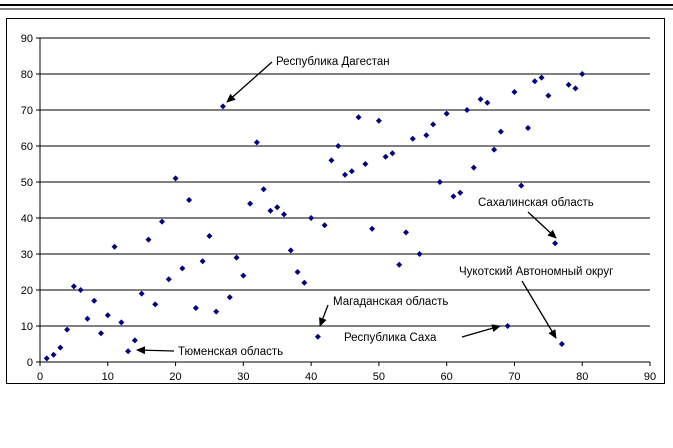  Describe the element at coordinates (390, 302) in the screenshot. I see `annotation-label: Магаданская область` at that location.